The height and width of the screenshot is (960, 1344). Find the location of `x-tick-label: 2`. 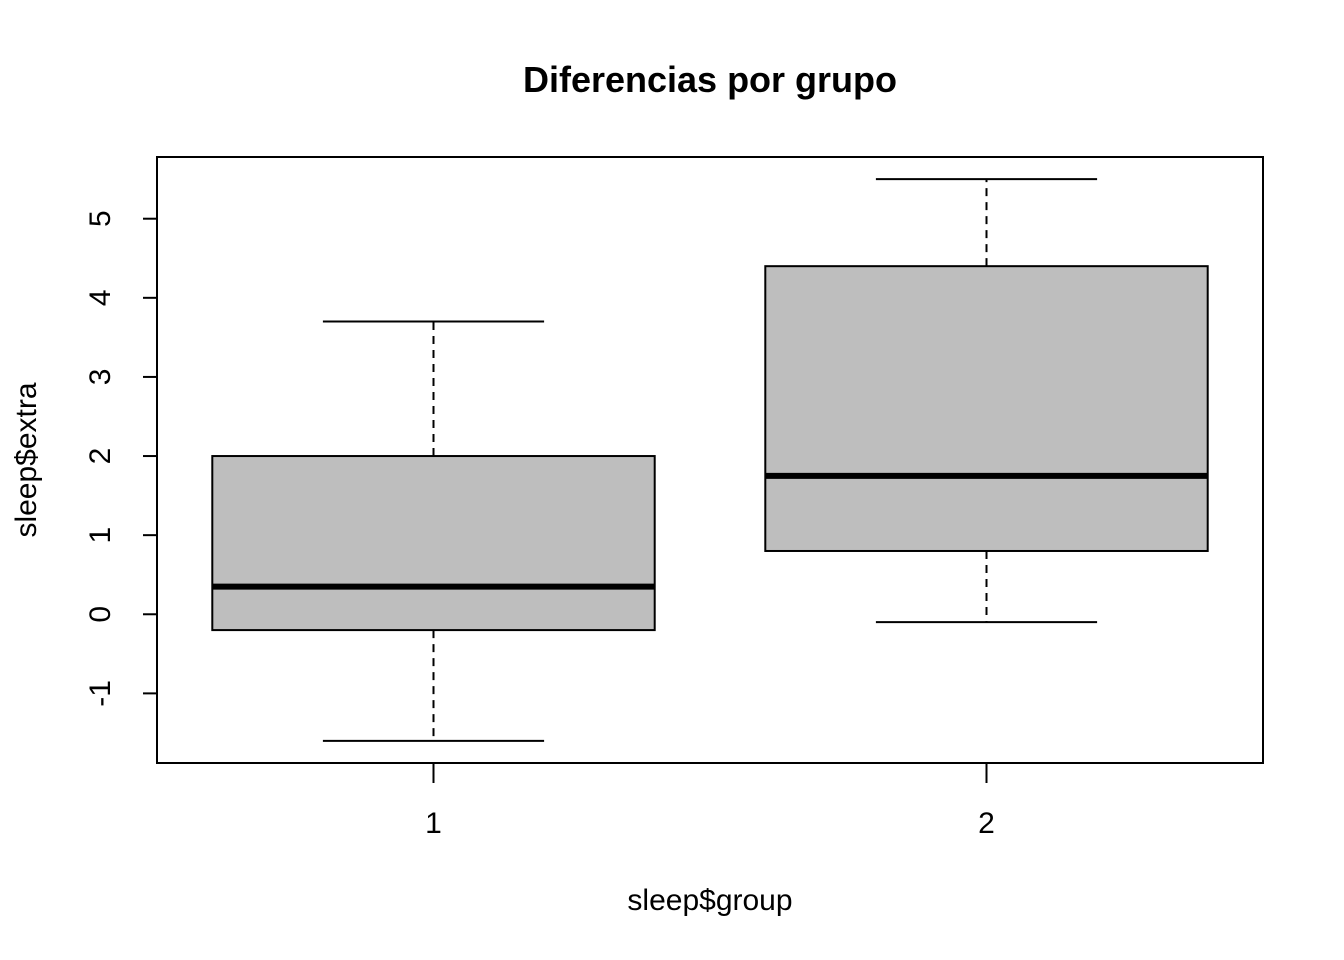

x-tick-label: 2 is located at coordinates (986, 823).